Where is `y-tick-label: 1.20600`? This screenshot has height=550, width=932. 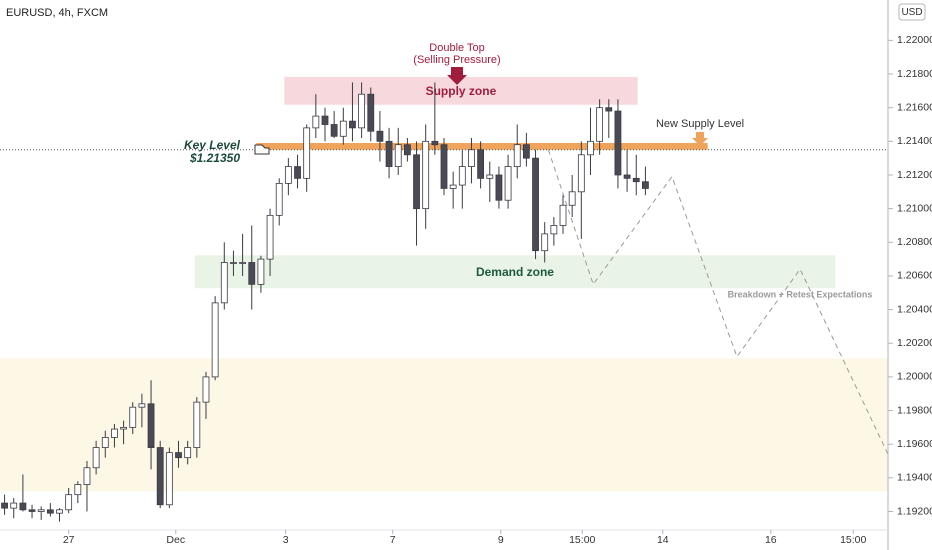 y-tick-label: 1.20600 is located at coordinates (914, 276).